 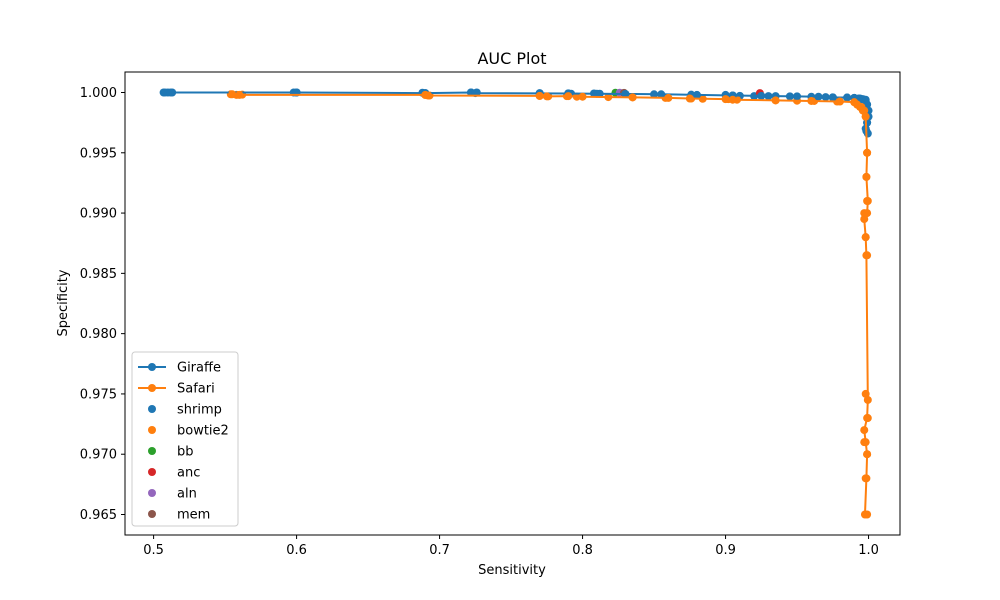 What do you see at coordinates (185, 452) in the screenshot?
I see `legend-label: bb` at bounding box center [185, 452].